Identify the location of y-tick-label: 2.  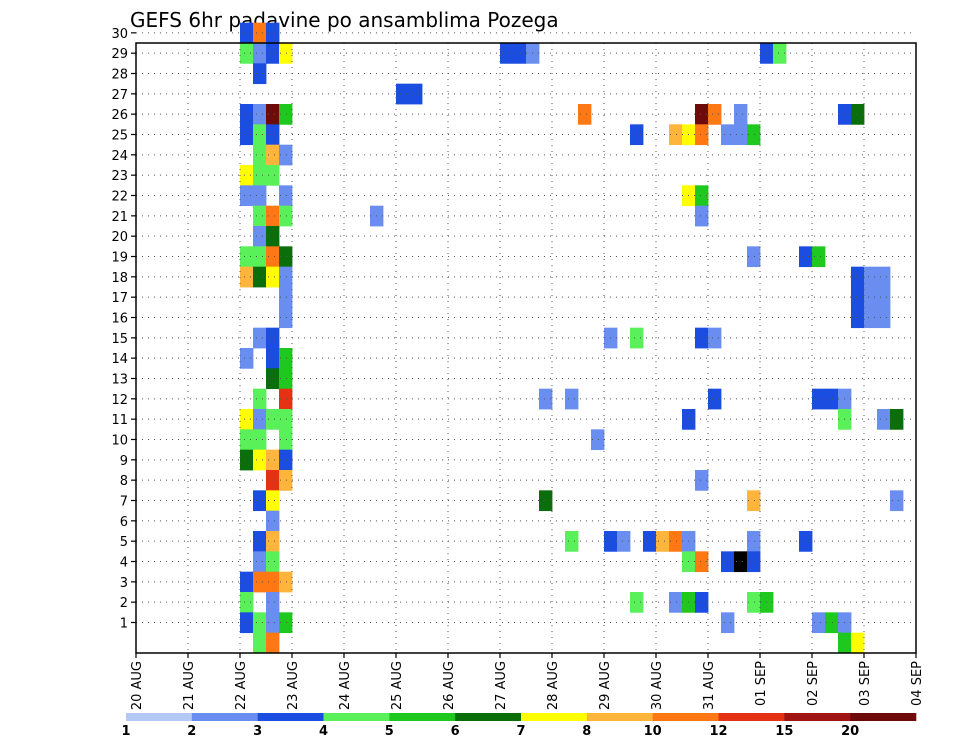
(124, 603).